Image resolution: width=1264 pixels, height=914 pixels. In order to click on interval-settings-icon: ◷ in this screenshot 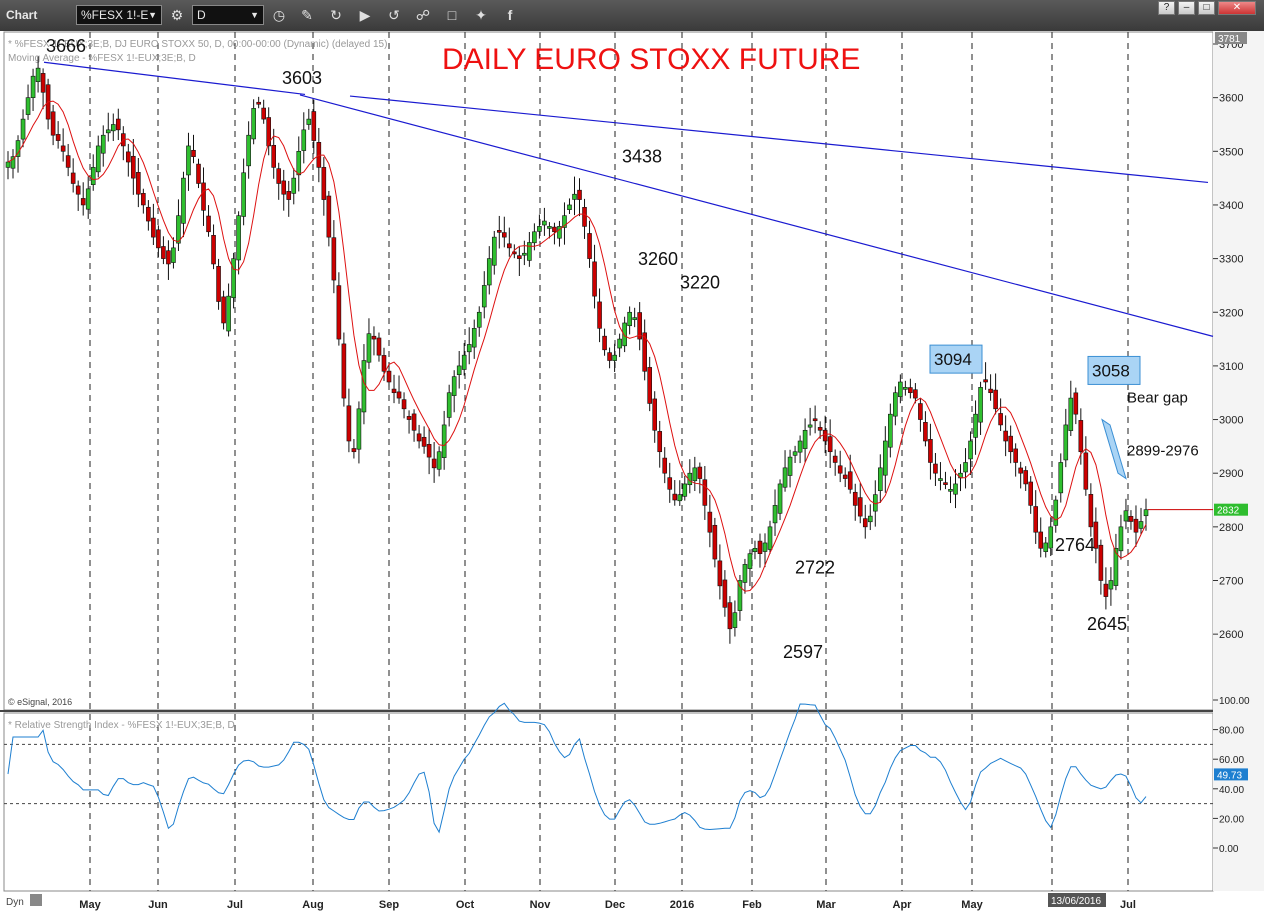, I will do `click(279, 15)`.